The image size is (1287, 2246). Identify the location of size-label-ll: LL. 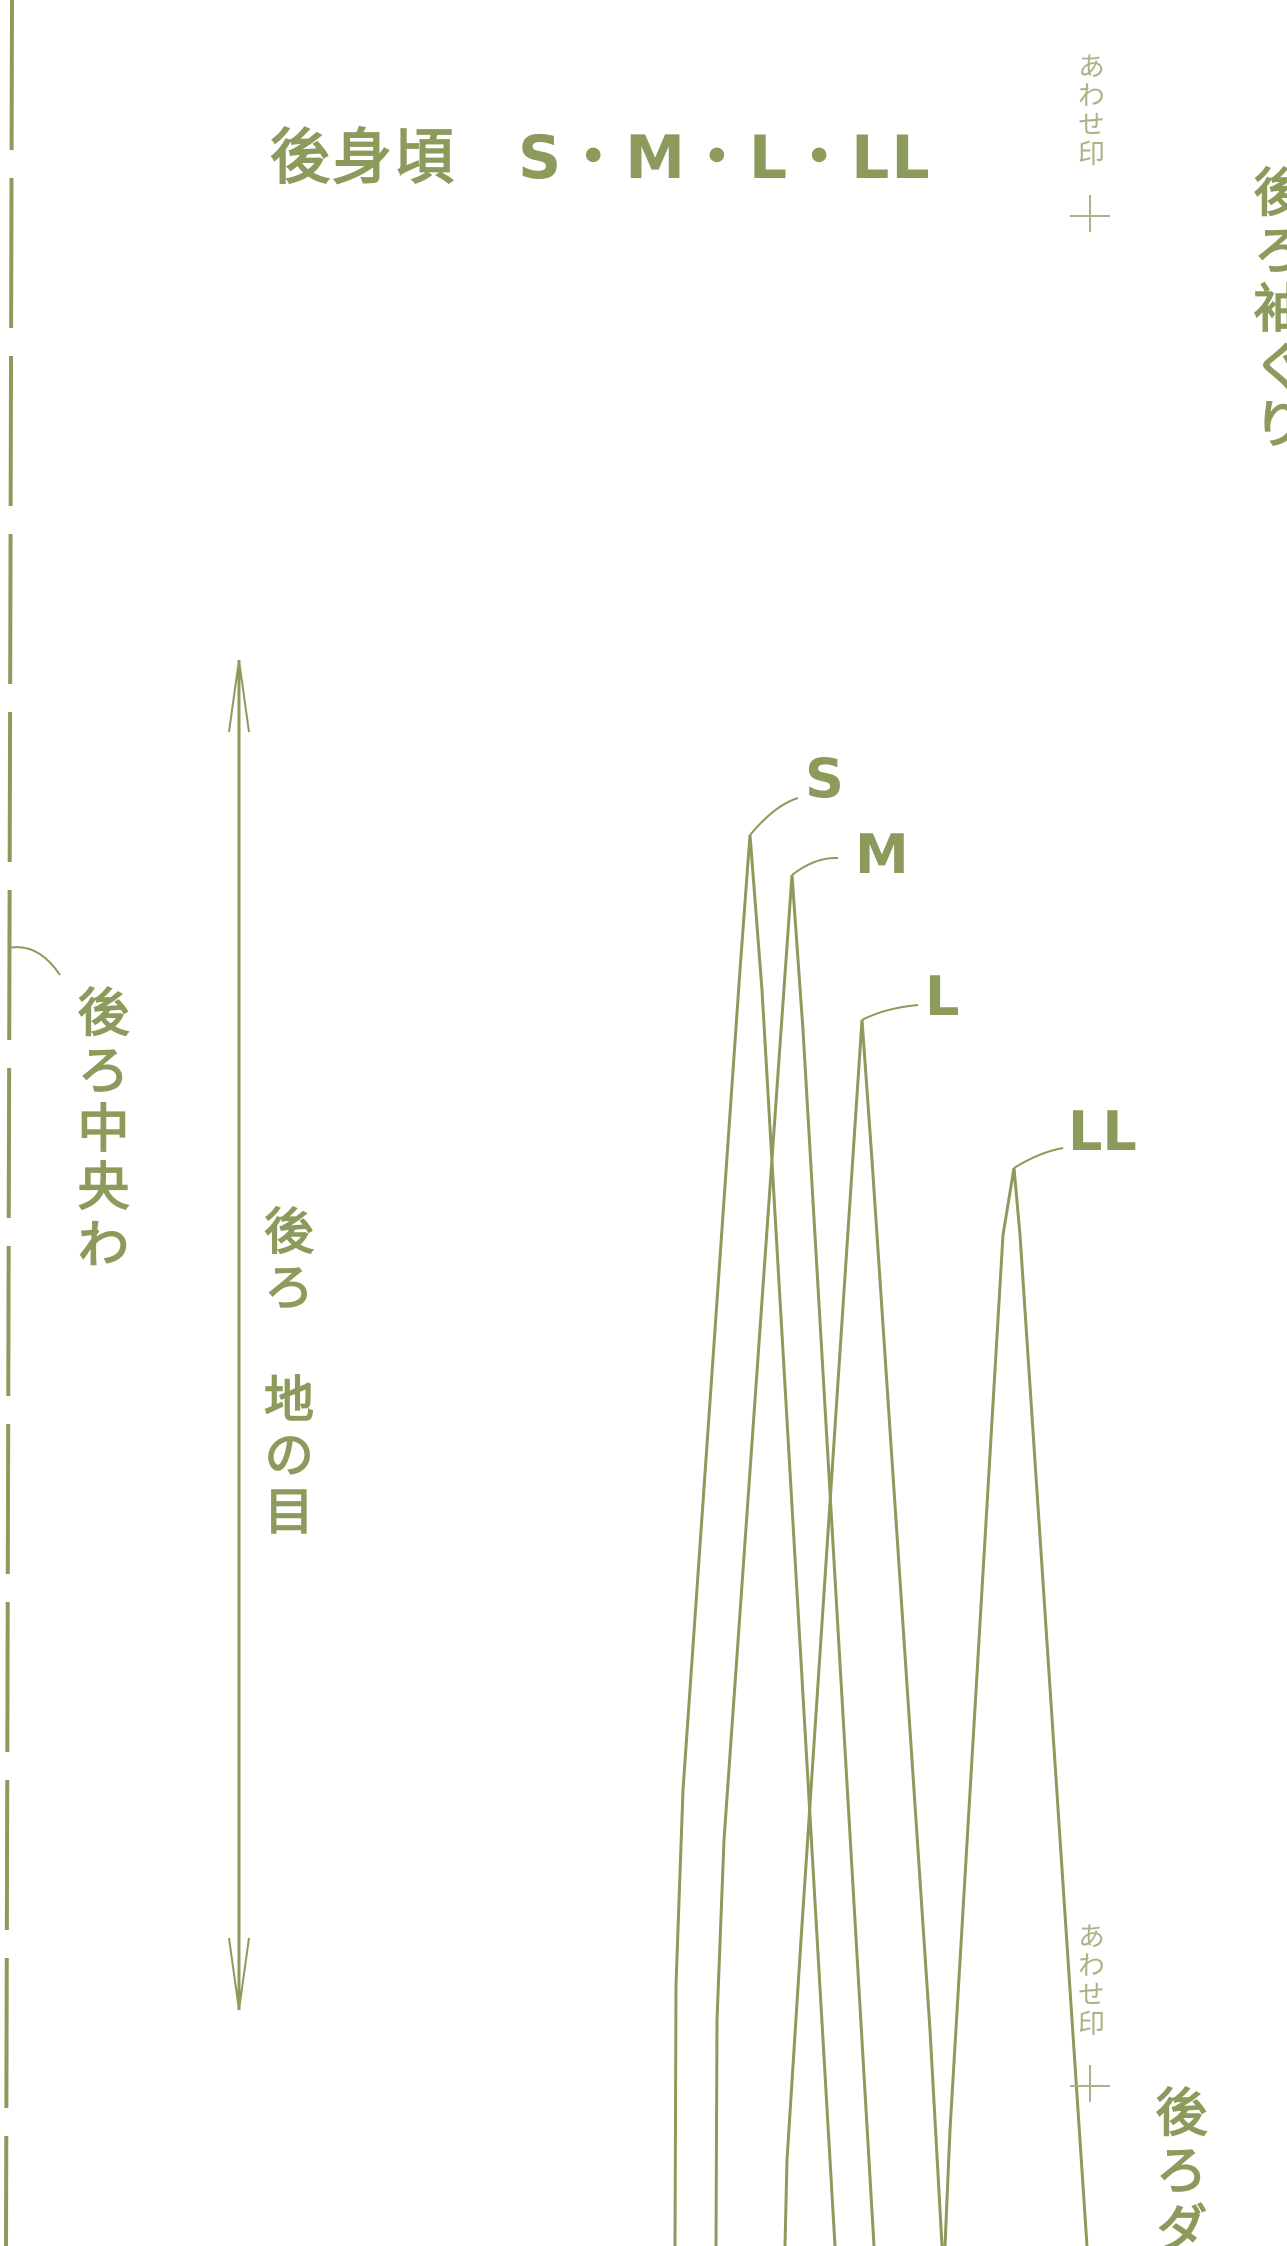
(1102, 1131).